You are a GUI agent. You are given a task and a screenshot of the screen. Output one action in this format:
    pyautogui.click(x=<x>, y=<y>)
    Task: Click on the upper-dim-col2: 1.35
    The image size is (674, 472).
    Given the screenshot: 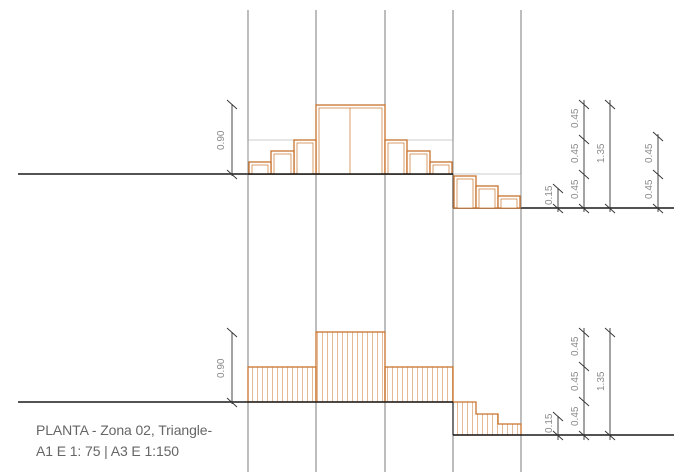 What is the action you would take?
    pyautogui.click(x=601, y=153)
    